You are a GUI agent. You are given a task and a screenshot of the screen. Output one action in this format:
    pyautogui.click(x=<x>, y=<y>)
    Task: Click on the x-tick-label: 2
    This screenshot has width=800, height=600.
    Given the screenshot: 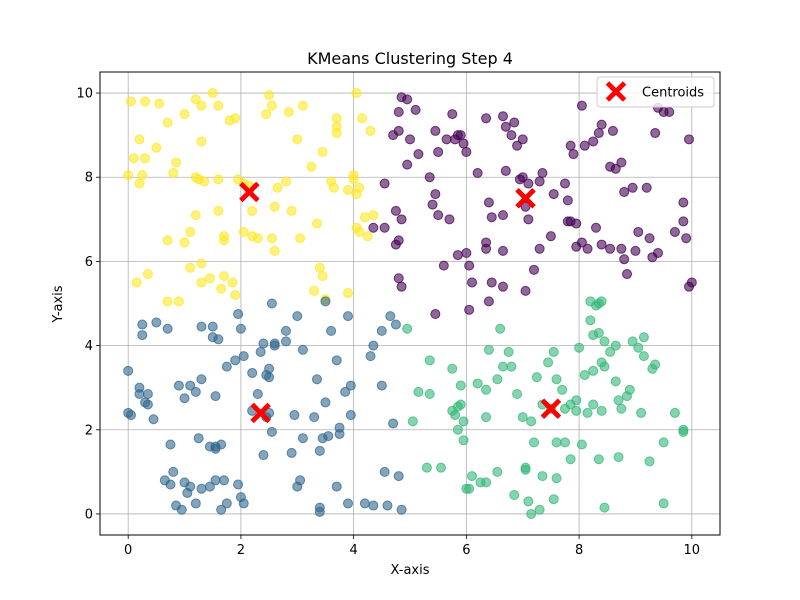 What is the action you would take?
    pyautogui.click(x=241, y=550)
    